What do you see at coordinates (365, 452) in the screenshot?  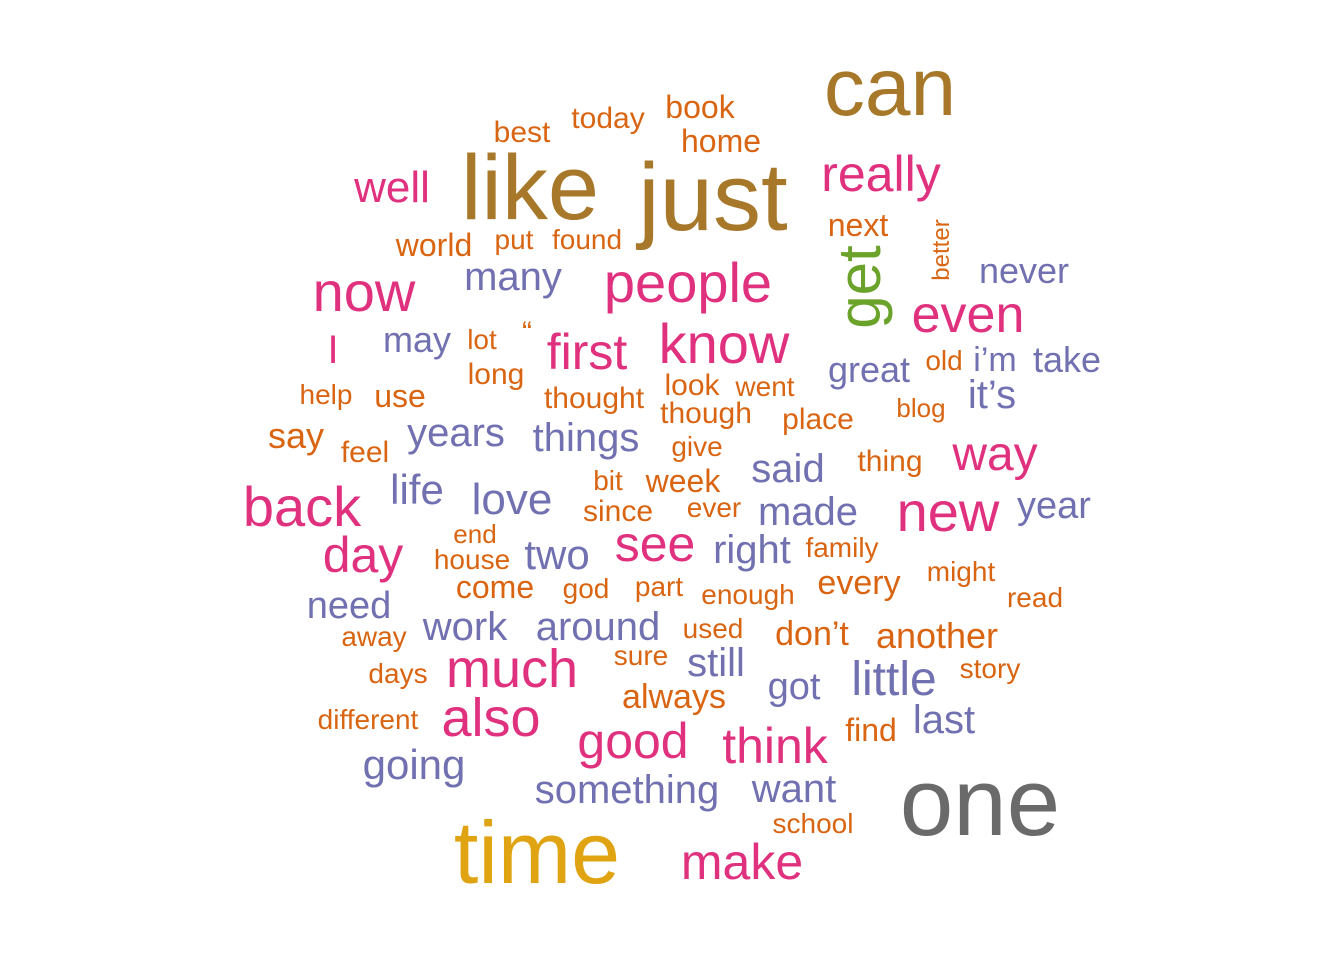 I see `word-feel: feel` at bounding box center [365, 452].